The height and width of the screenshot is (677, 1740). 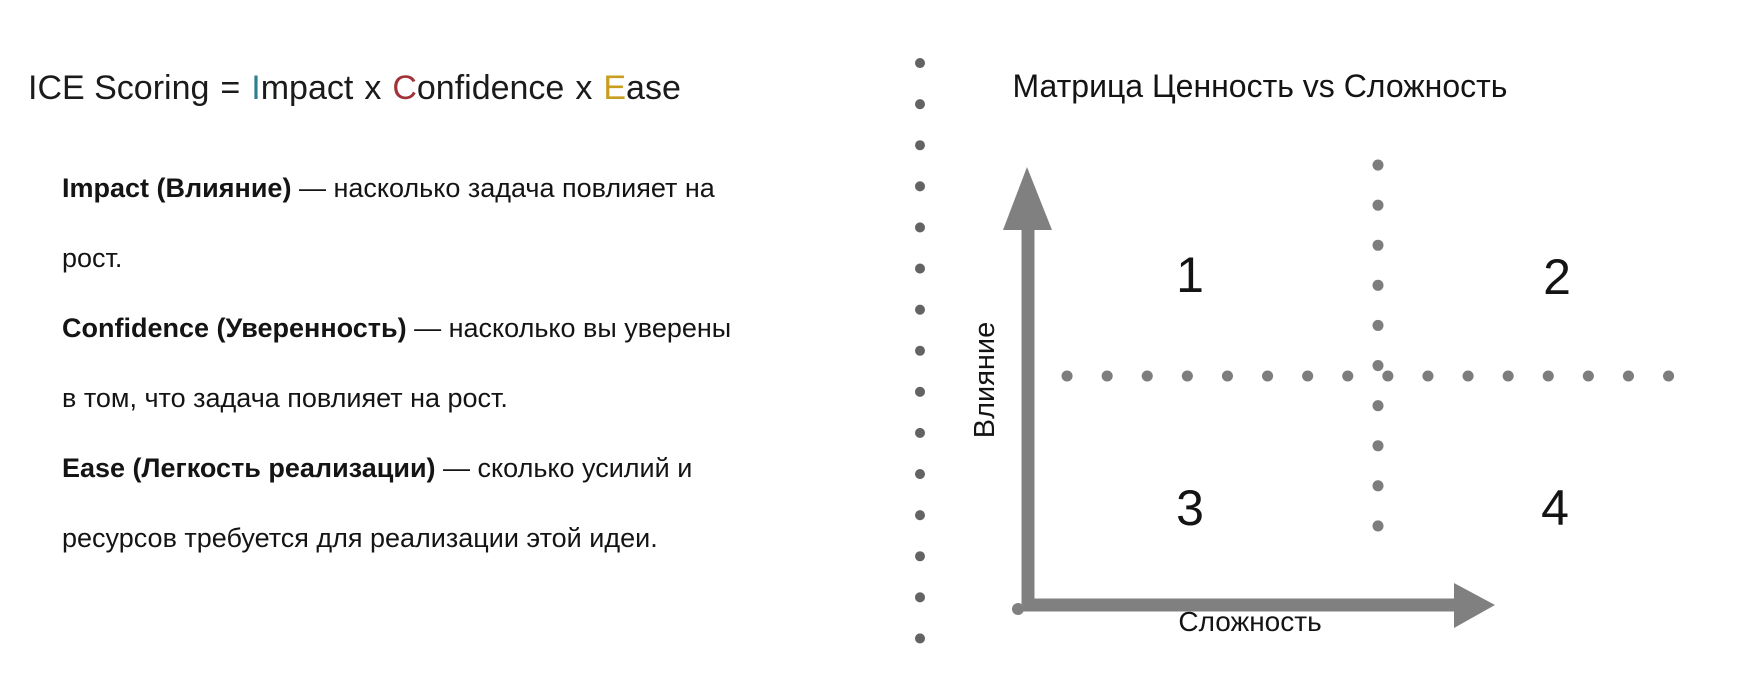 I want to click on confidence-description-line2: в том, что задача повлияет на рост., so click(x=285, y=398).